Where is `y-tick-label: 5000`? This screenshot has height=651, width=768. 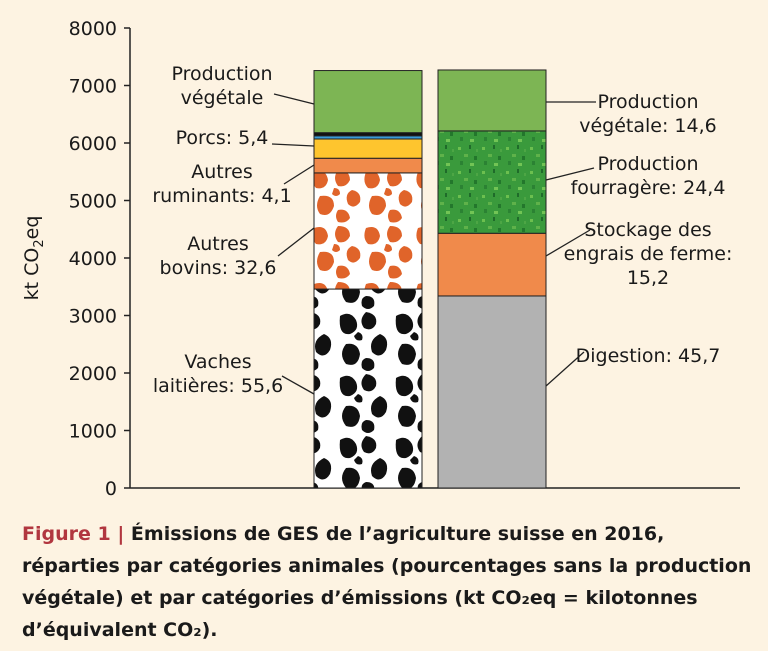
y-tick-label: 5000 is located at coordinates (93, 202).